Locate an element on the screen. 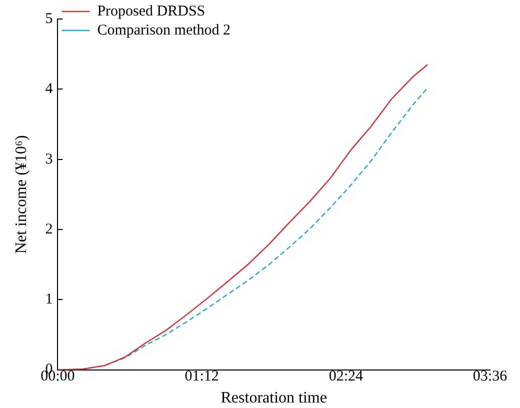 Image resolution: width=520 pixels, height=408 pixels. y-tick-label: 1 is located at coordinates (49, 300).